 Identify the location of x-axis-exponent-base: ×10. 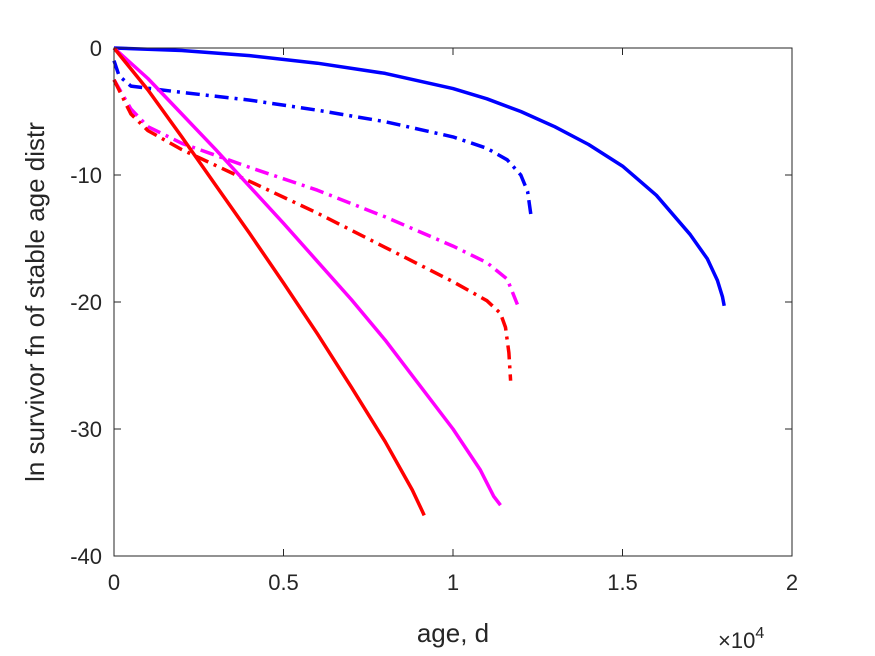
(736, 640).